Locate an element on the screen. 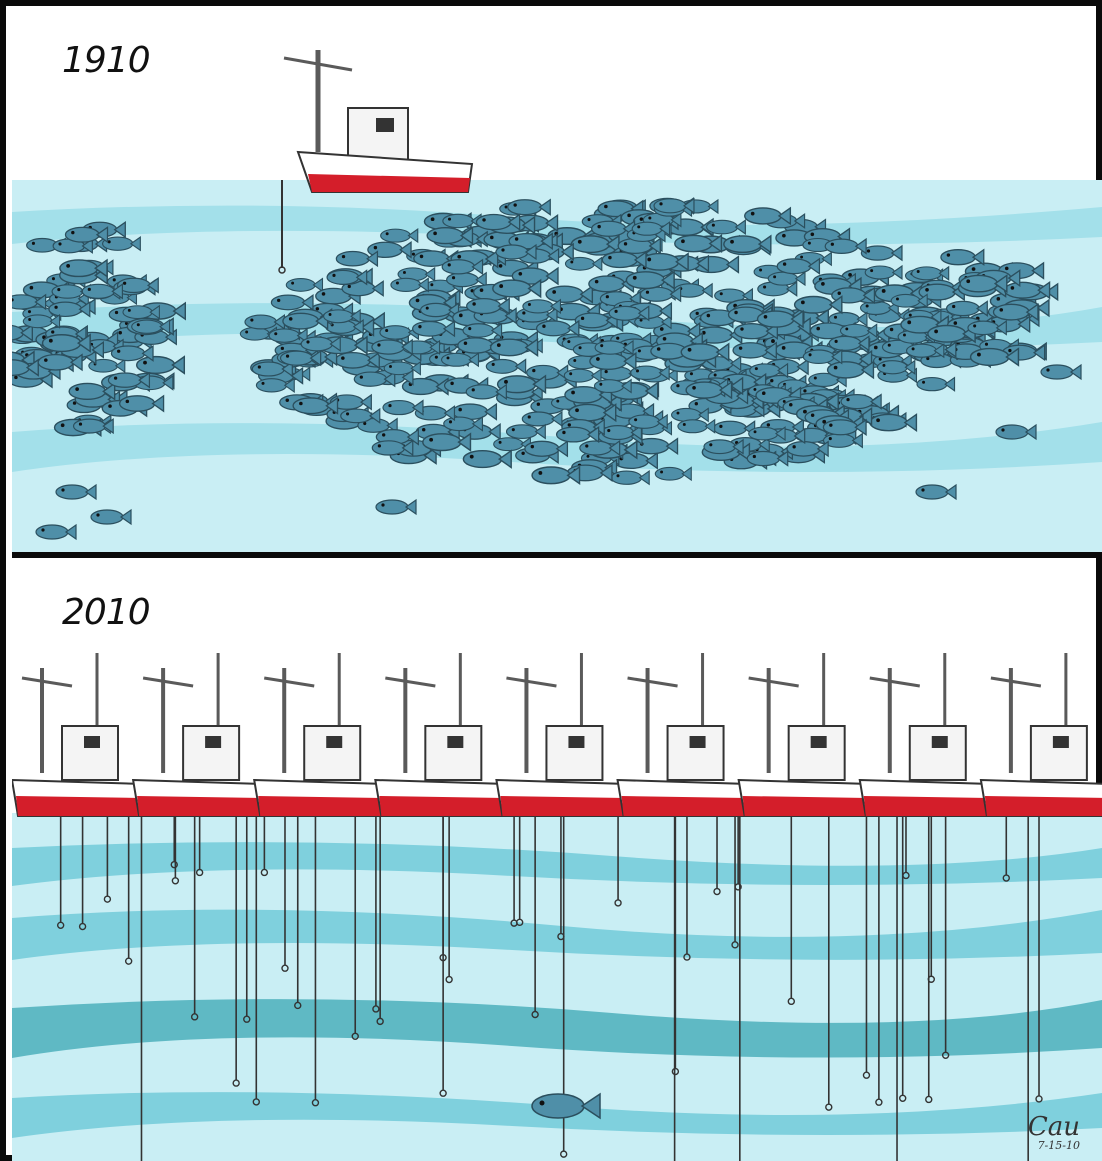 The image size is (1102, 1161). signature-date: 7-15-10 is located at coordinates (1058, 1145).